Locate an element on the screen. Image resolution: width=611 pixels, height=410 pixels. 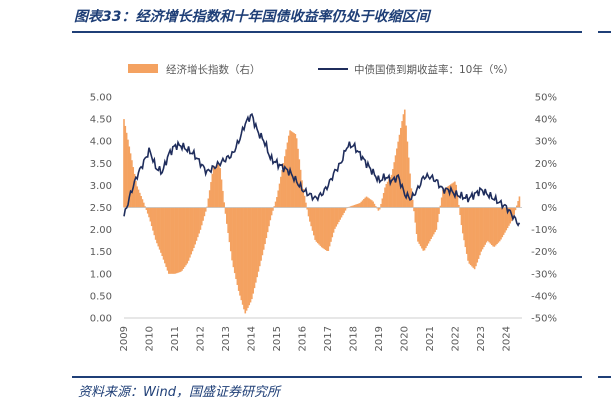
x-tick-label: 2009 is located at coordinates (124, 338).